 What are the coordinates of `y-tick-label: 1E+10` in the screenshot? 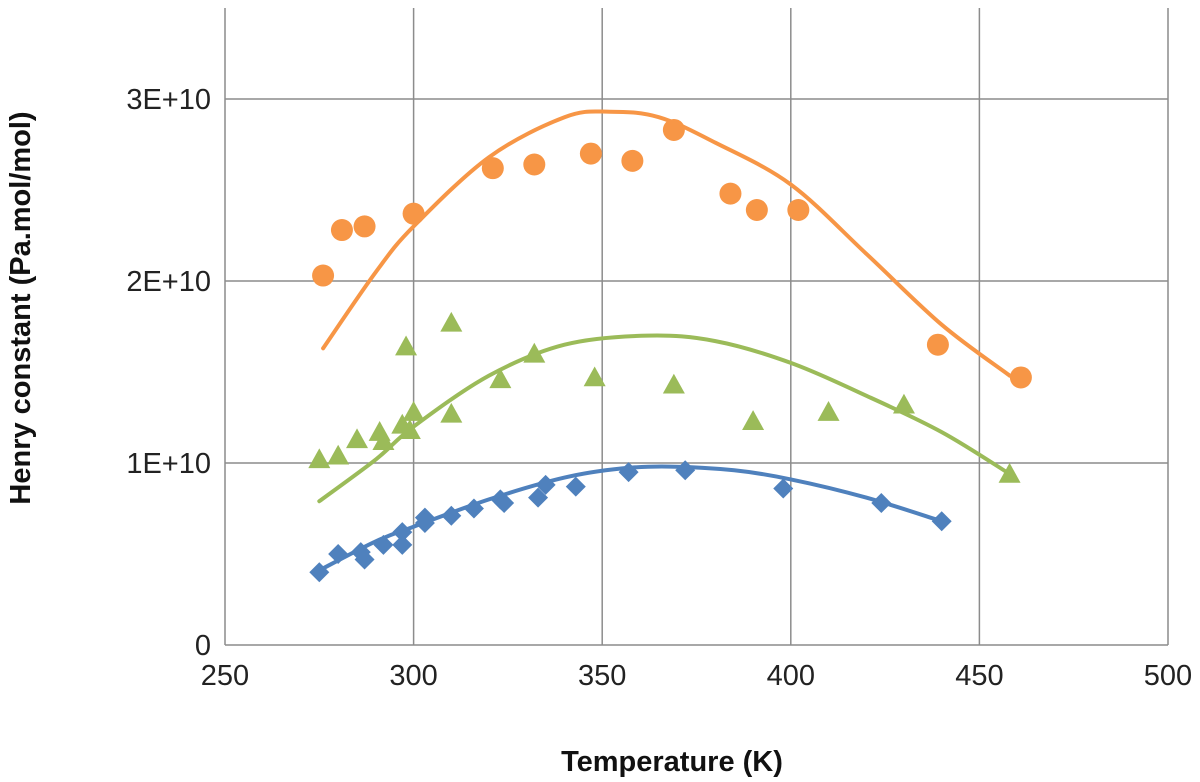 It's located at (168, 464).